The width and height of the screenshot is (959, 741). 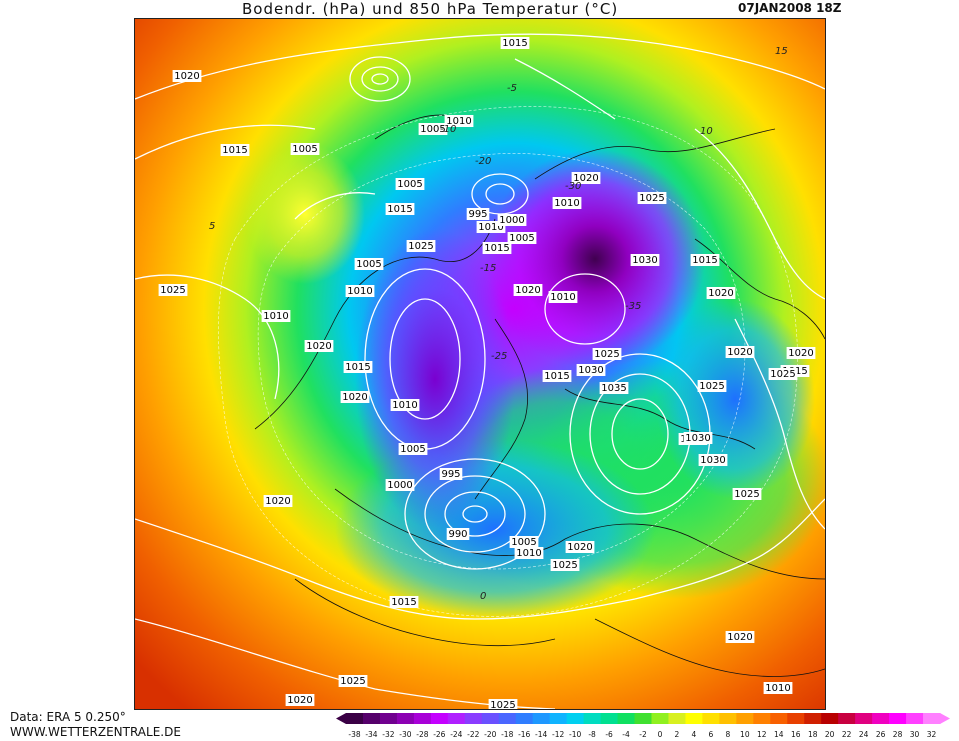 I want to click on svg-text: 990, so click(x=457, y=534).